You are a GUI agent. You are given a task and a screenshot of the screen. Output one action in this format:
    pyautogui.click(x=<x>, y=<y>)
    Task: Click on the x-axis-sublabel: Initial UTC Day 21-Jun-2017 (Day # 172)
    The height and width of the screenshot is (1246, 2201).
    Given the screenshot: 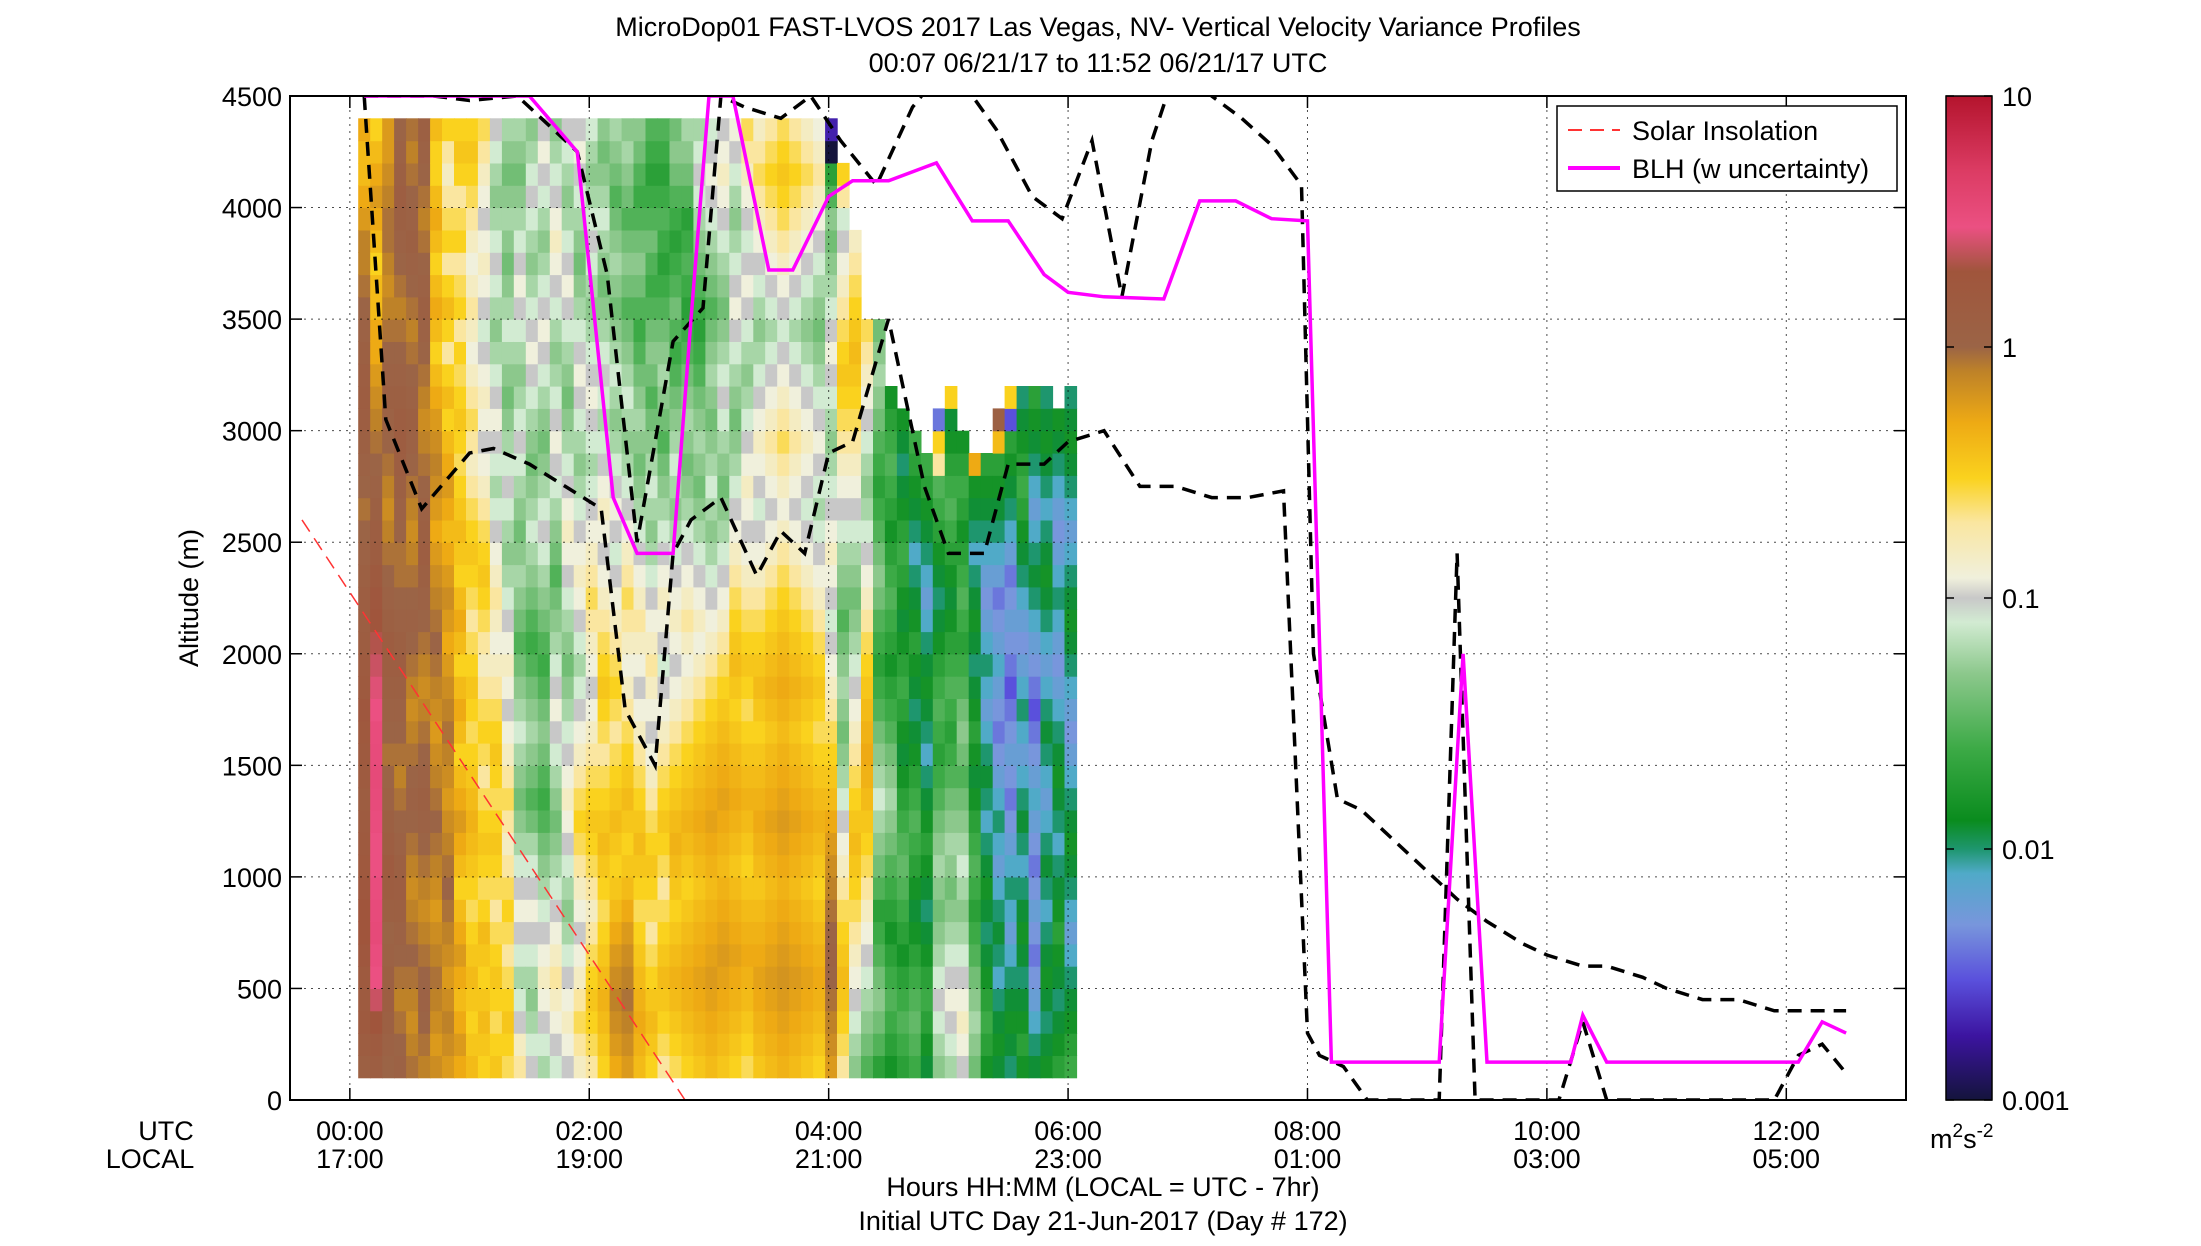 What is the action you would take?
    pyautogui.click(x=1102, y=1221)
    